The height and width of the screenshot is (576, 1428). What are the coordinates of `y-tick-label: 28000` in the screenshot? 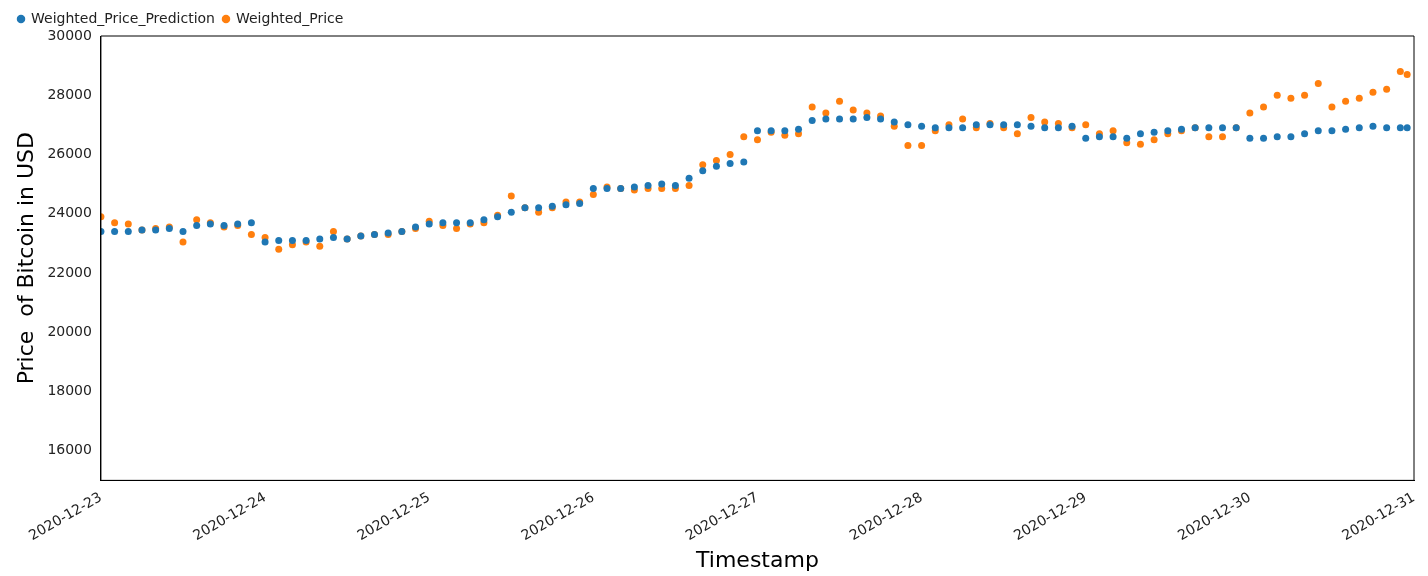 It's located at (69, 93).